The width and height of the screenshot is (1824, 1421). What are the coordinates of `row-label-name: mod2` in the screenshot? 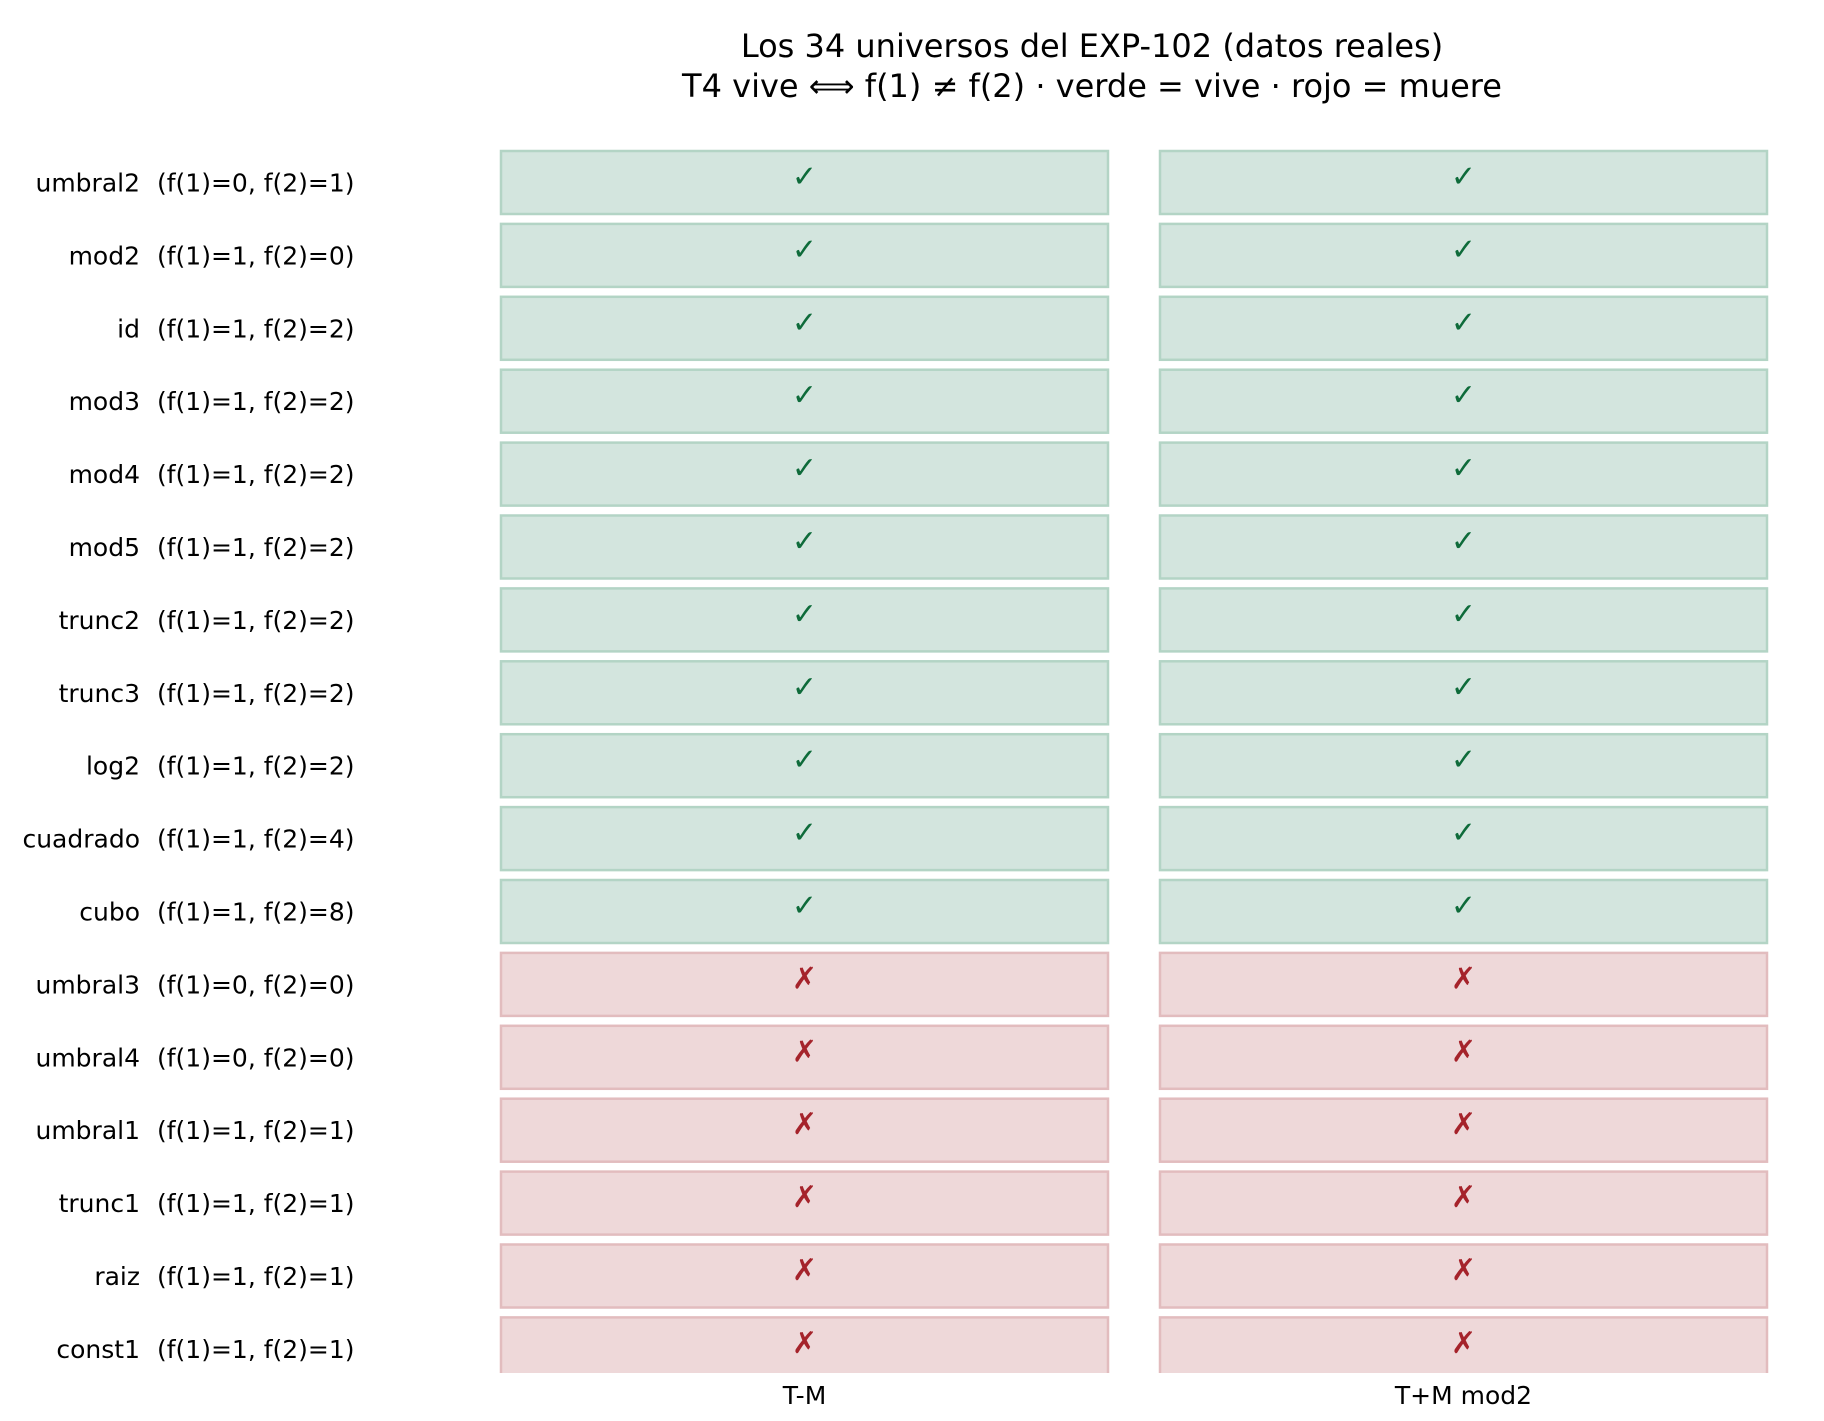 It's located at (104, 255).